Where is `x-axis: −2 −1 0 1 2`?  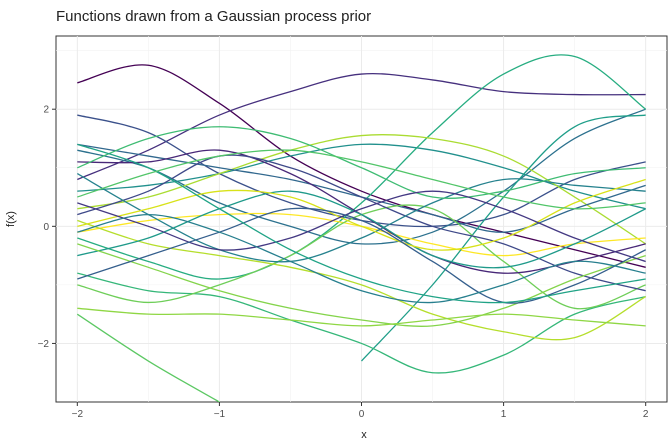 x-axis: −2 −1 0 1 2 is located at coordinates (360, 411).